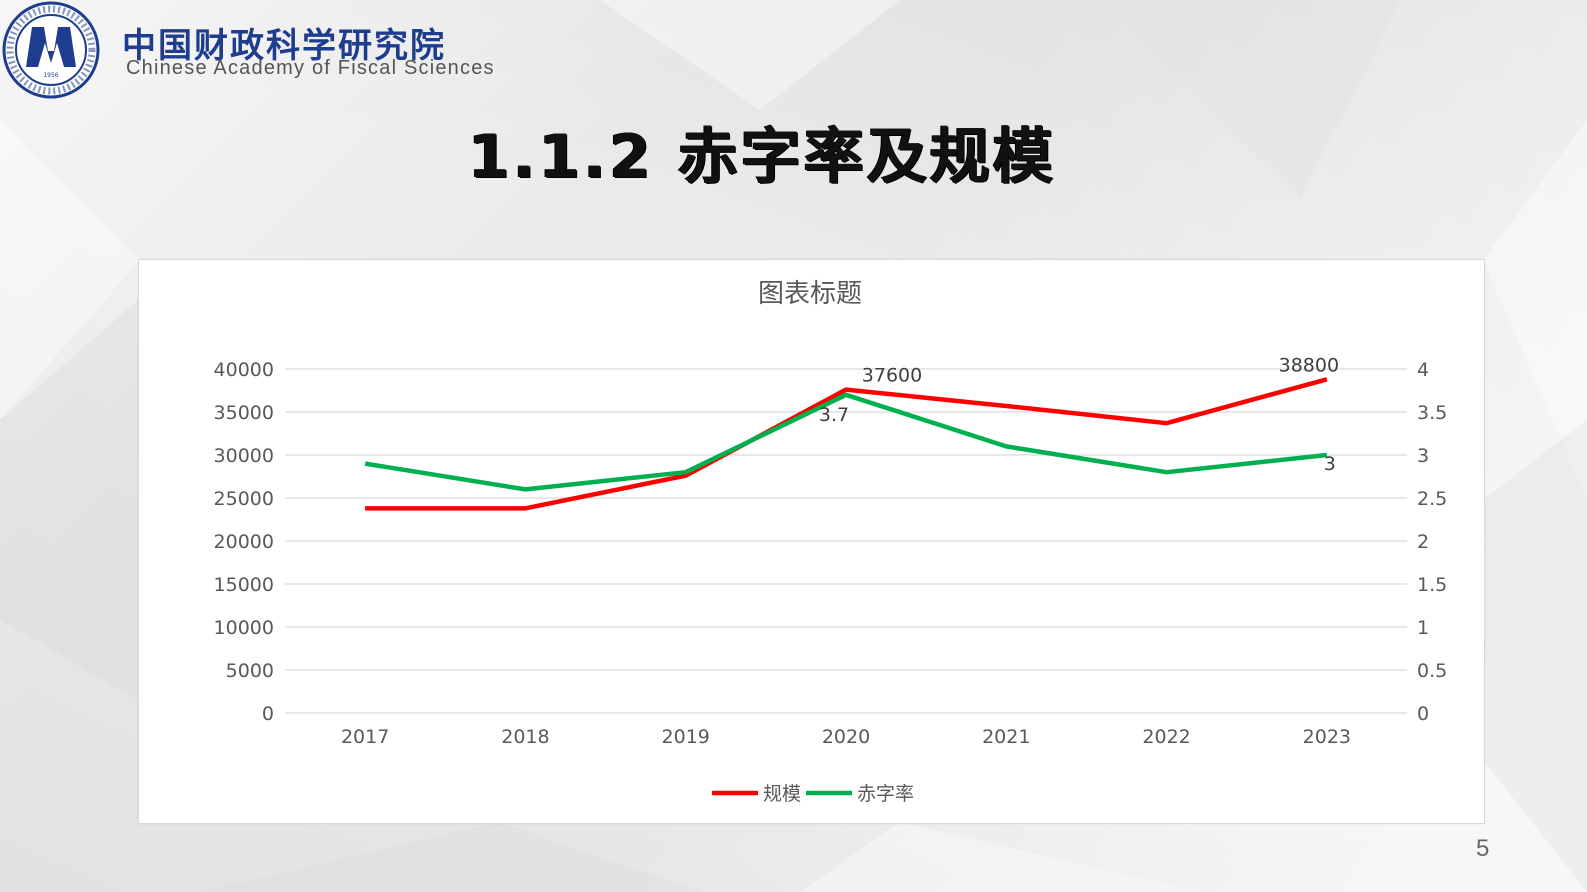 Image resolution: width=1587 pixels, height=892 pixels. I want to click on legend-item-规模: 规模, so click(756, 794).